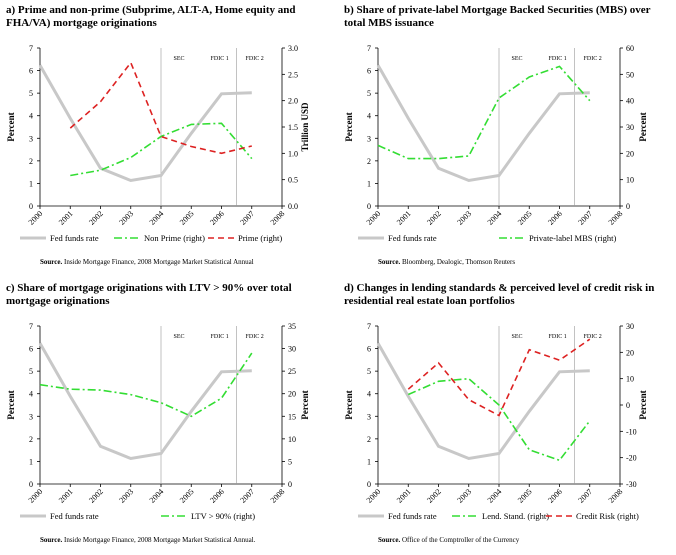  I want to click on y-tick-label-right: 2.5, so click(293, 74).